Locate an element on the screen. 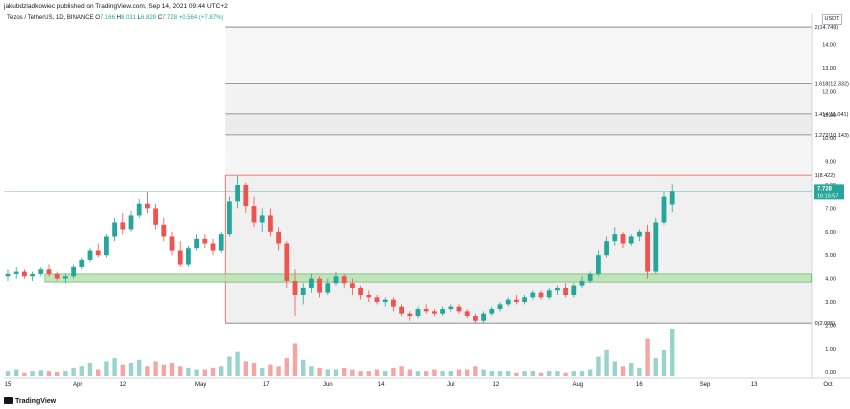 The height and width of the screenshot is (409, 850). ohlc-high-label: H is located at coordinates (118, 18).